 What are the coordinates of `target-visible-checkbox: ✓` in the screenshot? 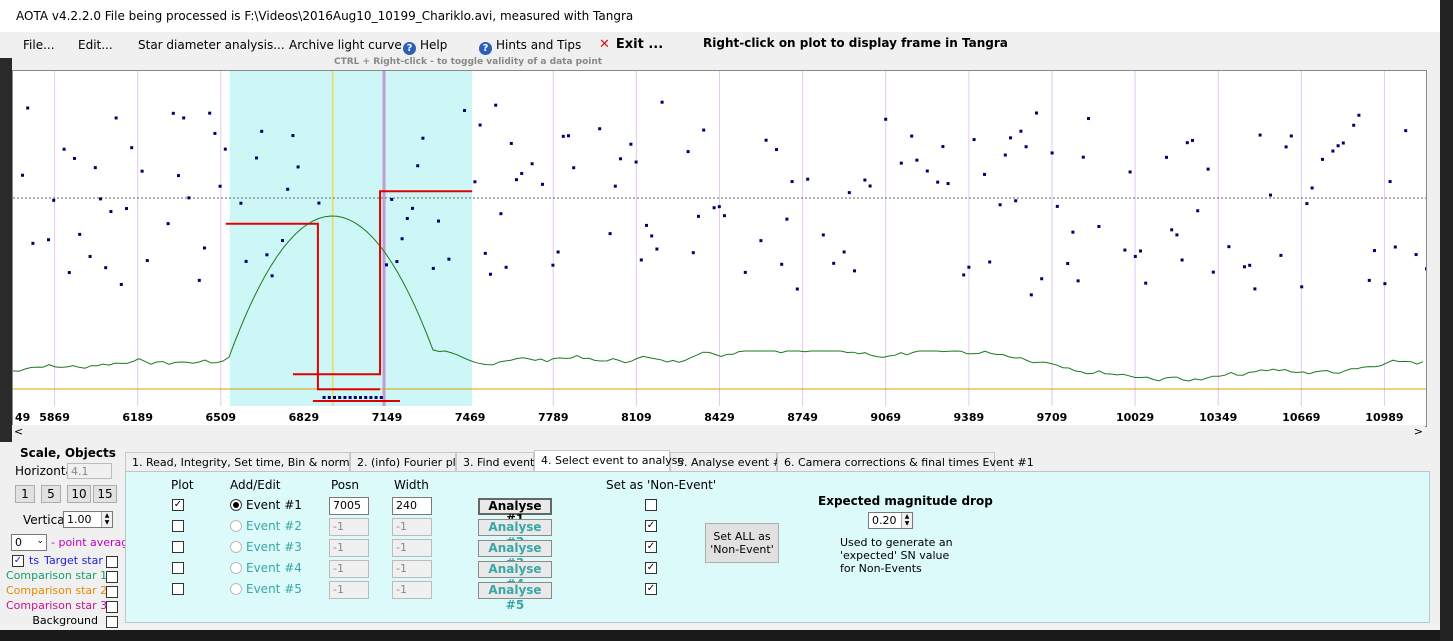 It's located at (18, 561).